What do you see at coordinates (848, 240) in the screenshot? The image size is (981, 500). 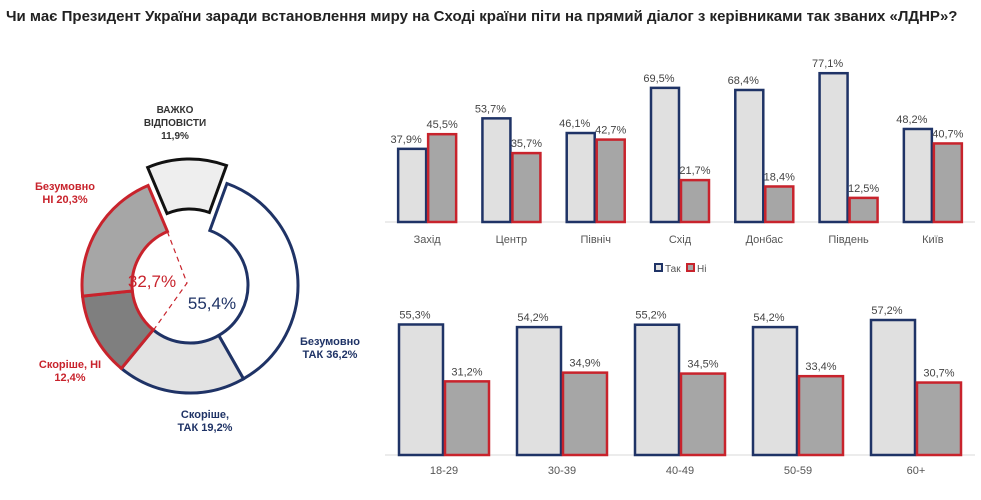 I see `category-label: Південь` at bounding box center [848, 240].